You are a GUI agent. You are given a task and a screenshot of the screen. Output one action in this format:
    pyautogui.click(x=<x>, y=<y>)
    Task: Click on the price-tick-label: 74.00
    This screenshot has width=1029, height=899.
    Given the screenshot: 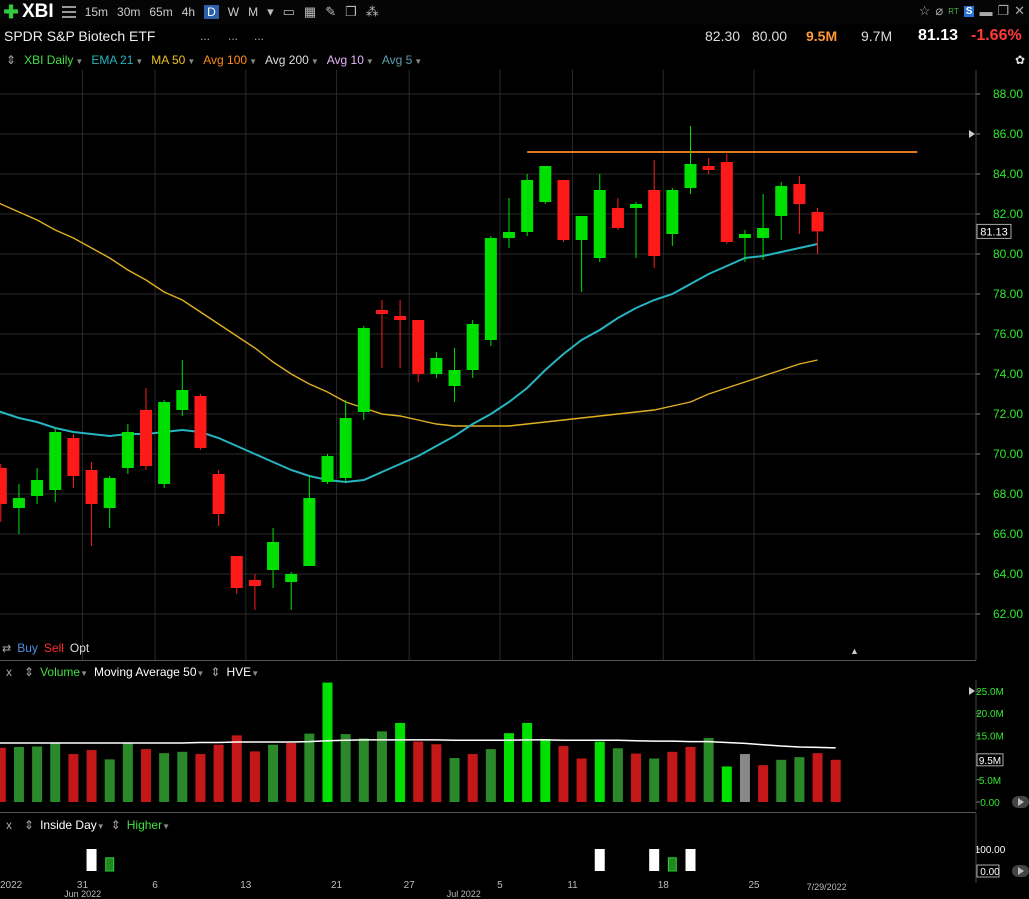 What is the action you would take?
    pyautogui.click(x=1008, y=374)
    